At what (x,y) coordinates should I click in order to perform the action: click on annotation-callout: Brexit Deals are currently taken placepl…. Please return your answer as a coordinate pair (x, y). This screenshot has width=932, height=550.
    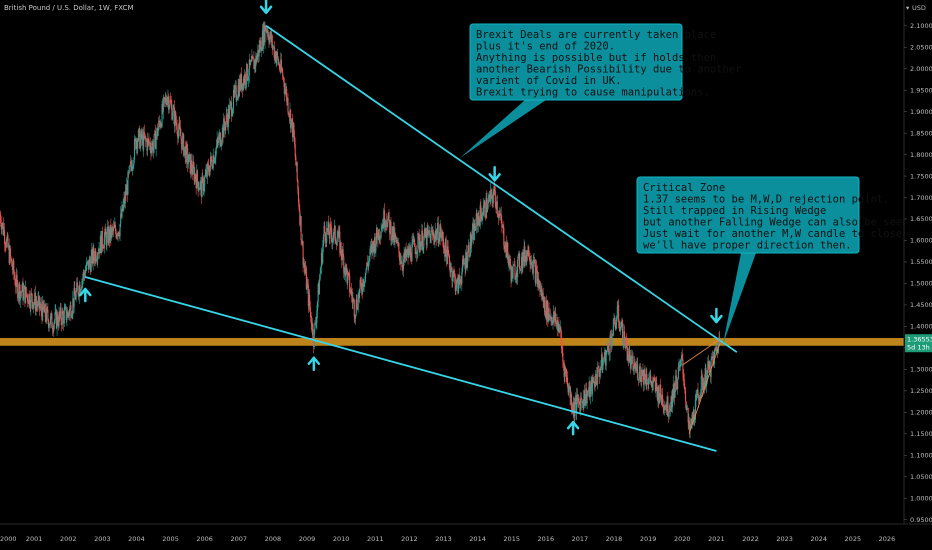
    Looking at the image, I should click on (601, 90).